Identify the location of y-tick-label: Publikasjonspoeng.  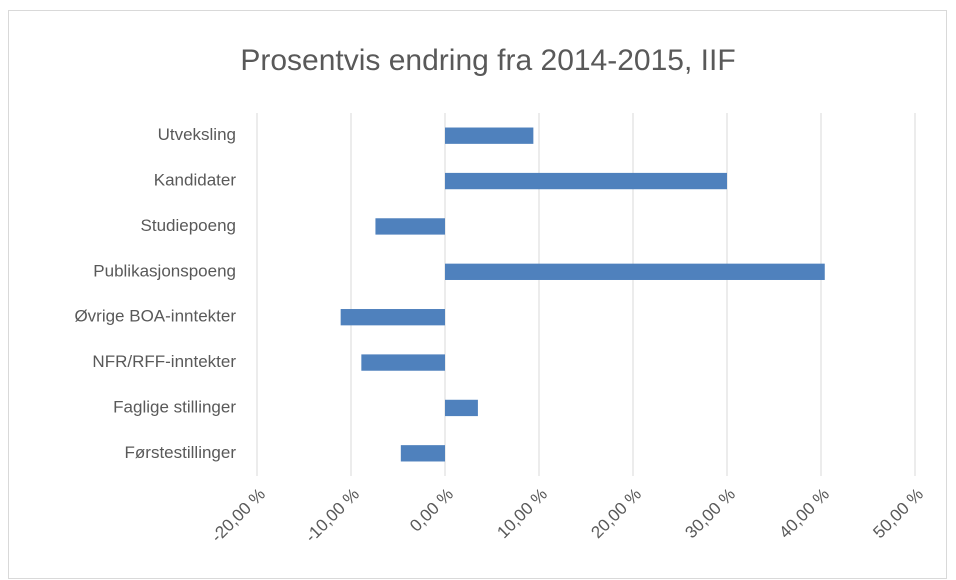
(164, 270).